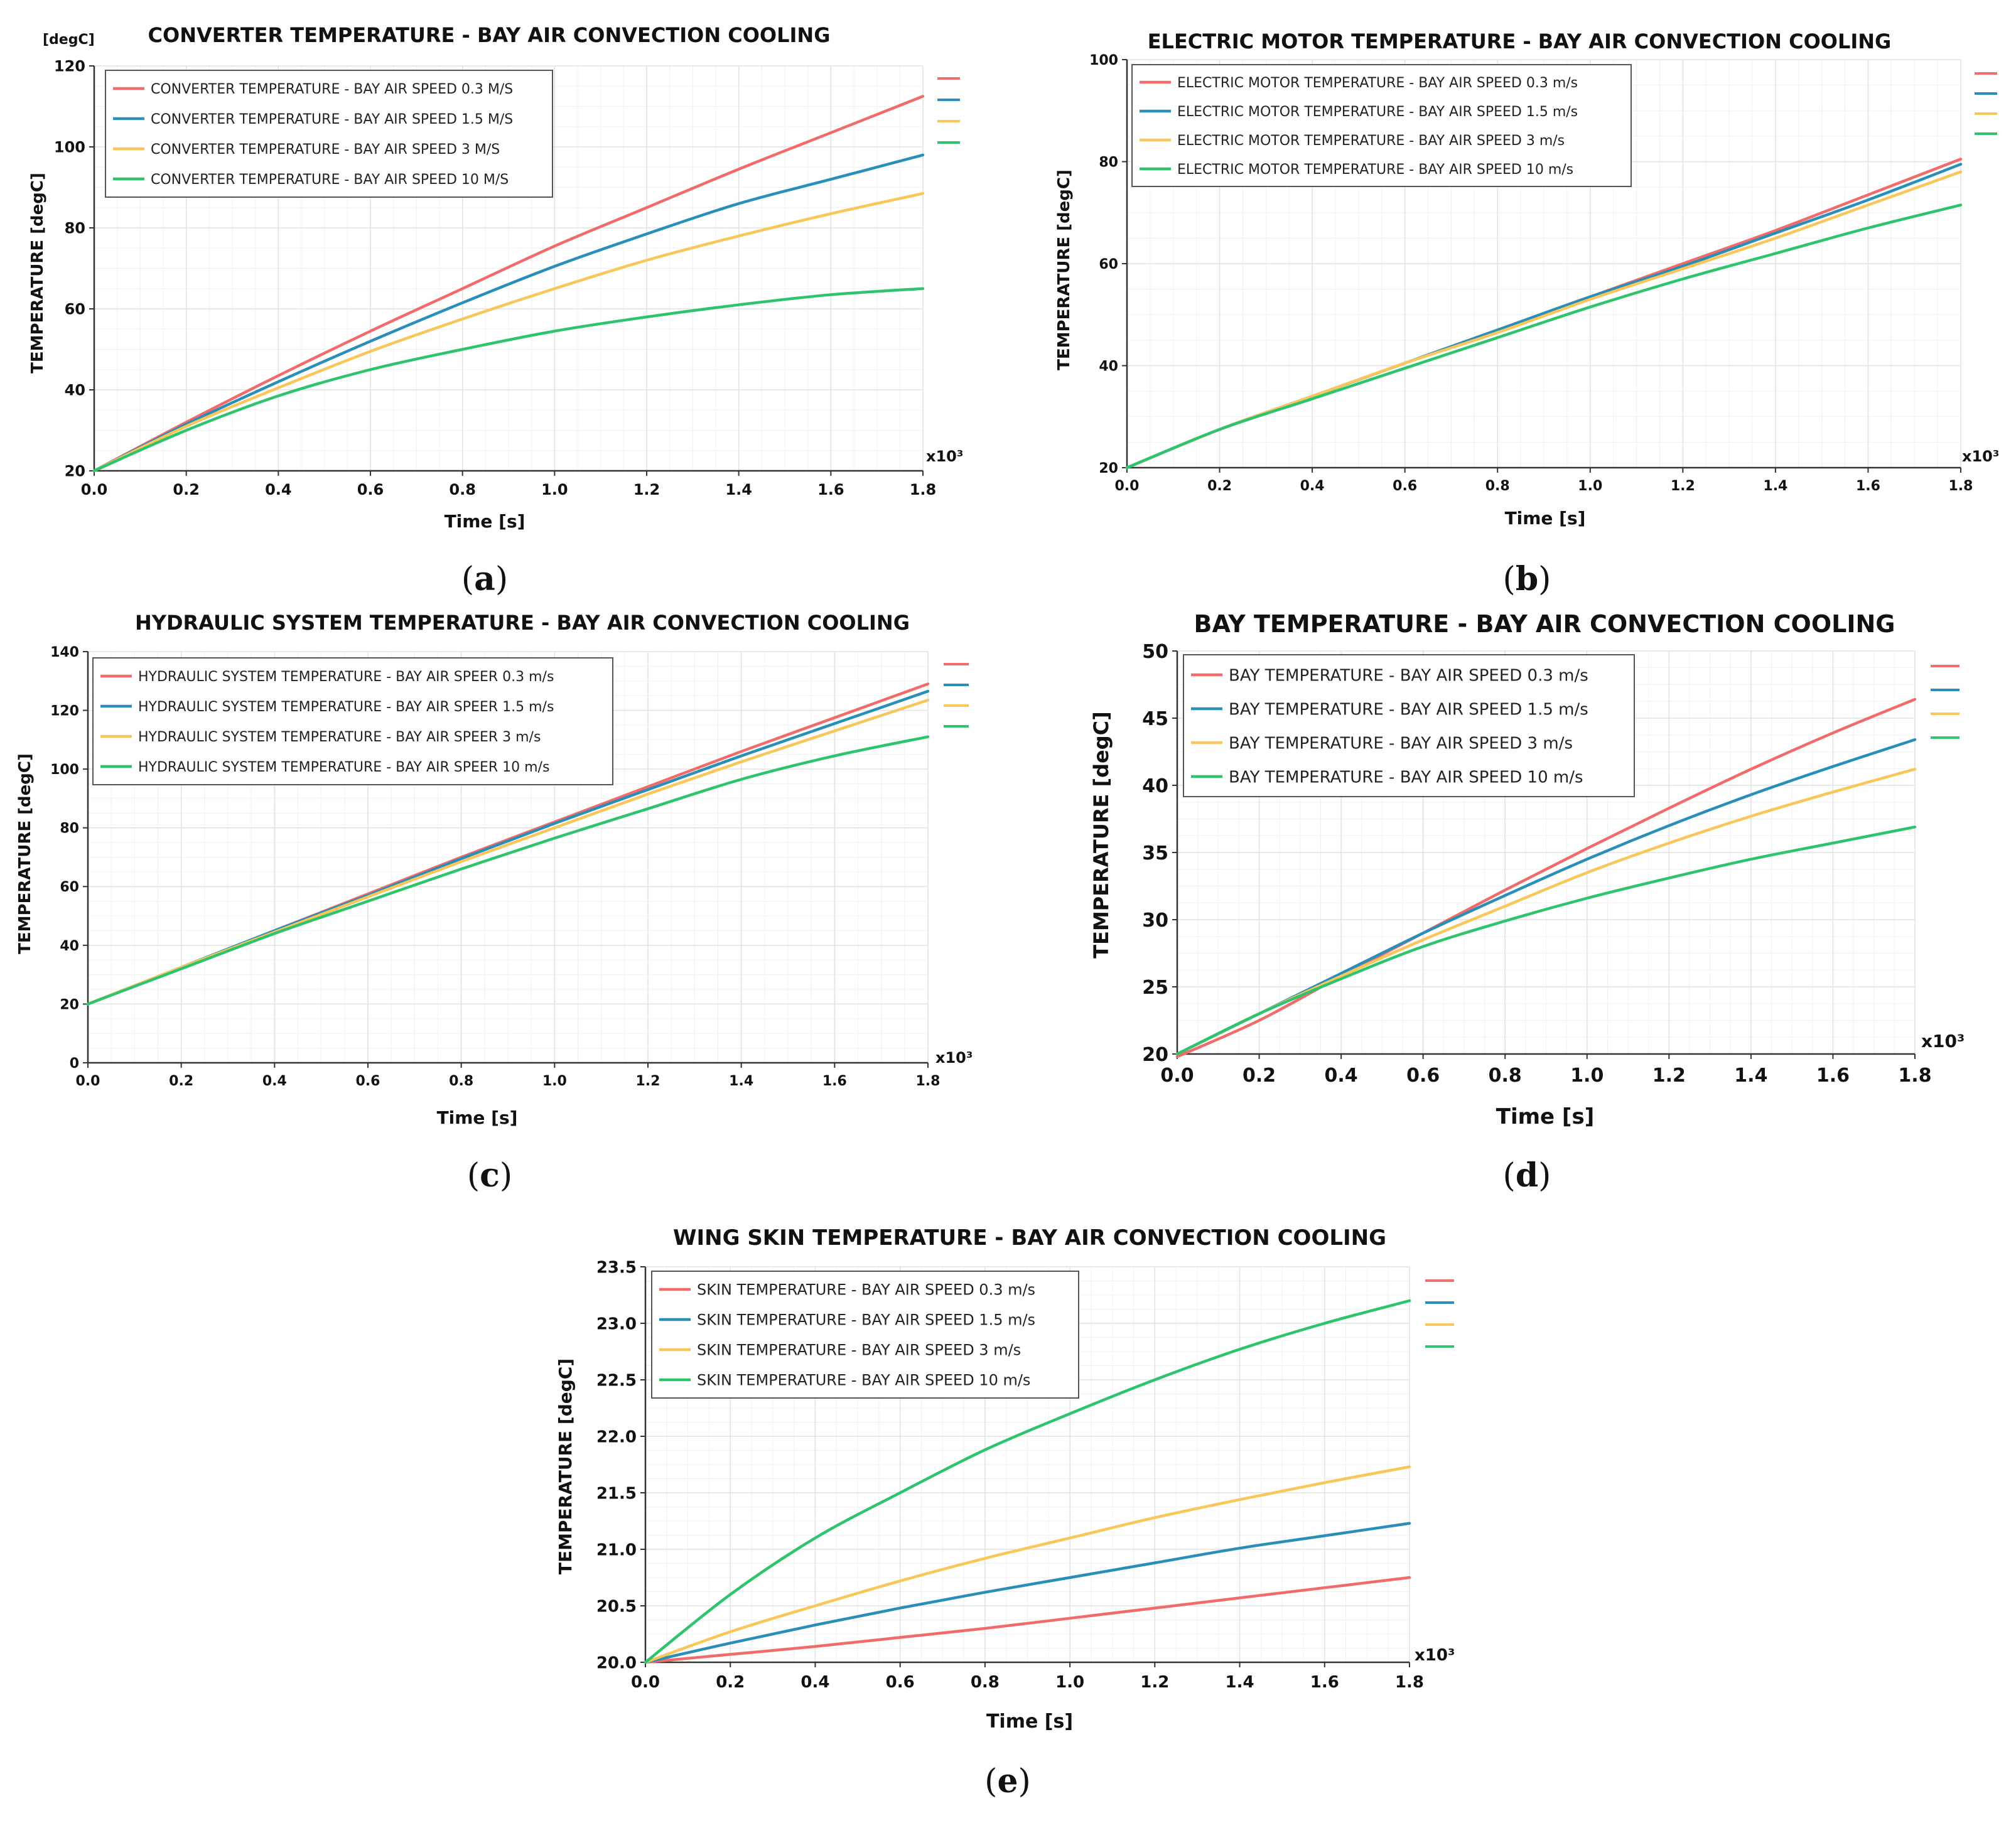  What do you see at coordinates (616, 1437) in the screenshot?
I see `y-tick-label: 22.0` at bounding box center [616, 1437].